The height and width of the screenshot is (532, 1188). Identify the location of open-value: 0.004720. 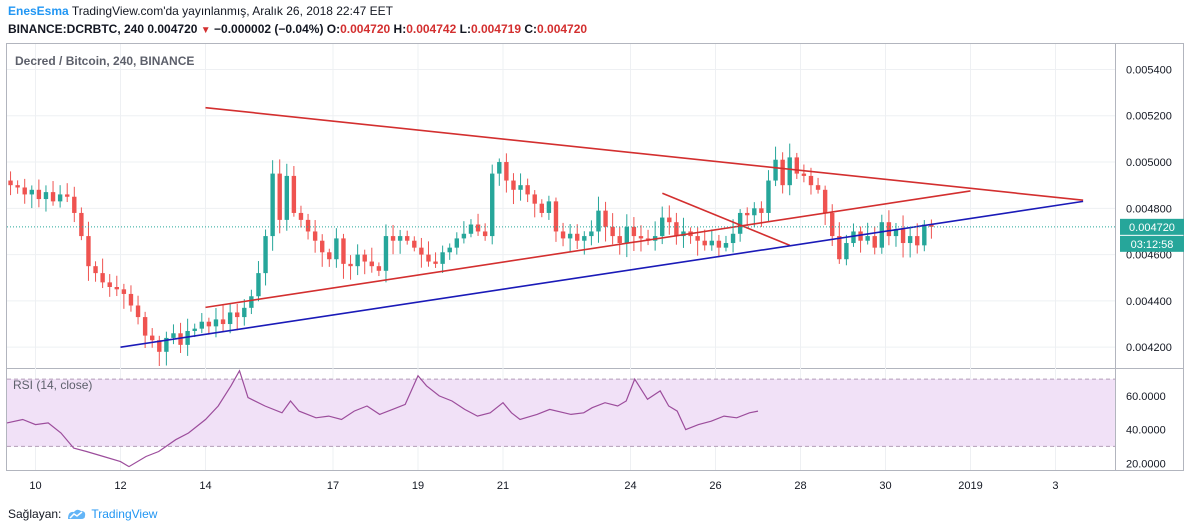
(365, 29).